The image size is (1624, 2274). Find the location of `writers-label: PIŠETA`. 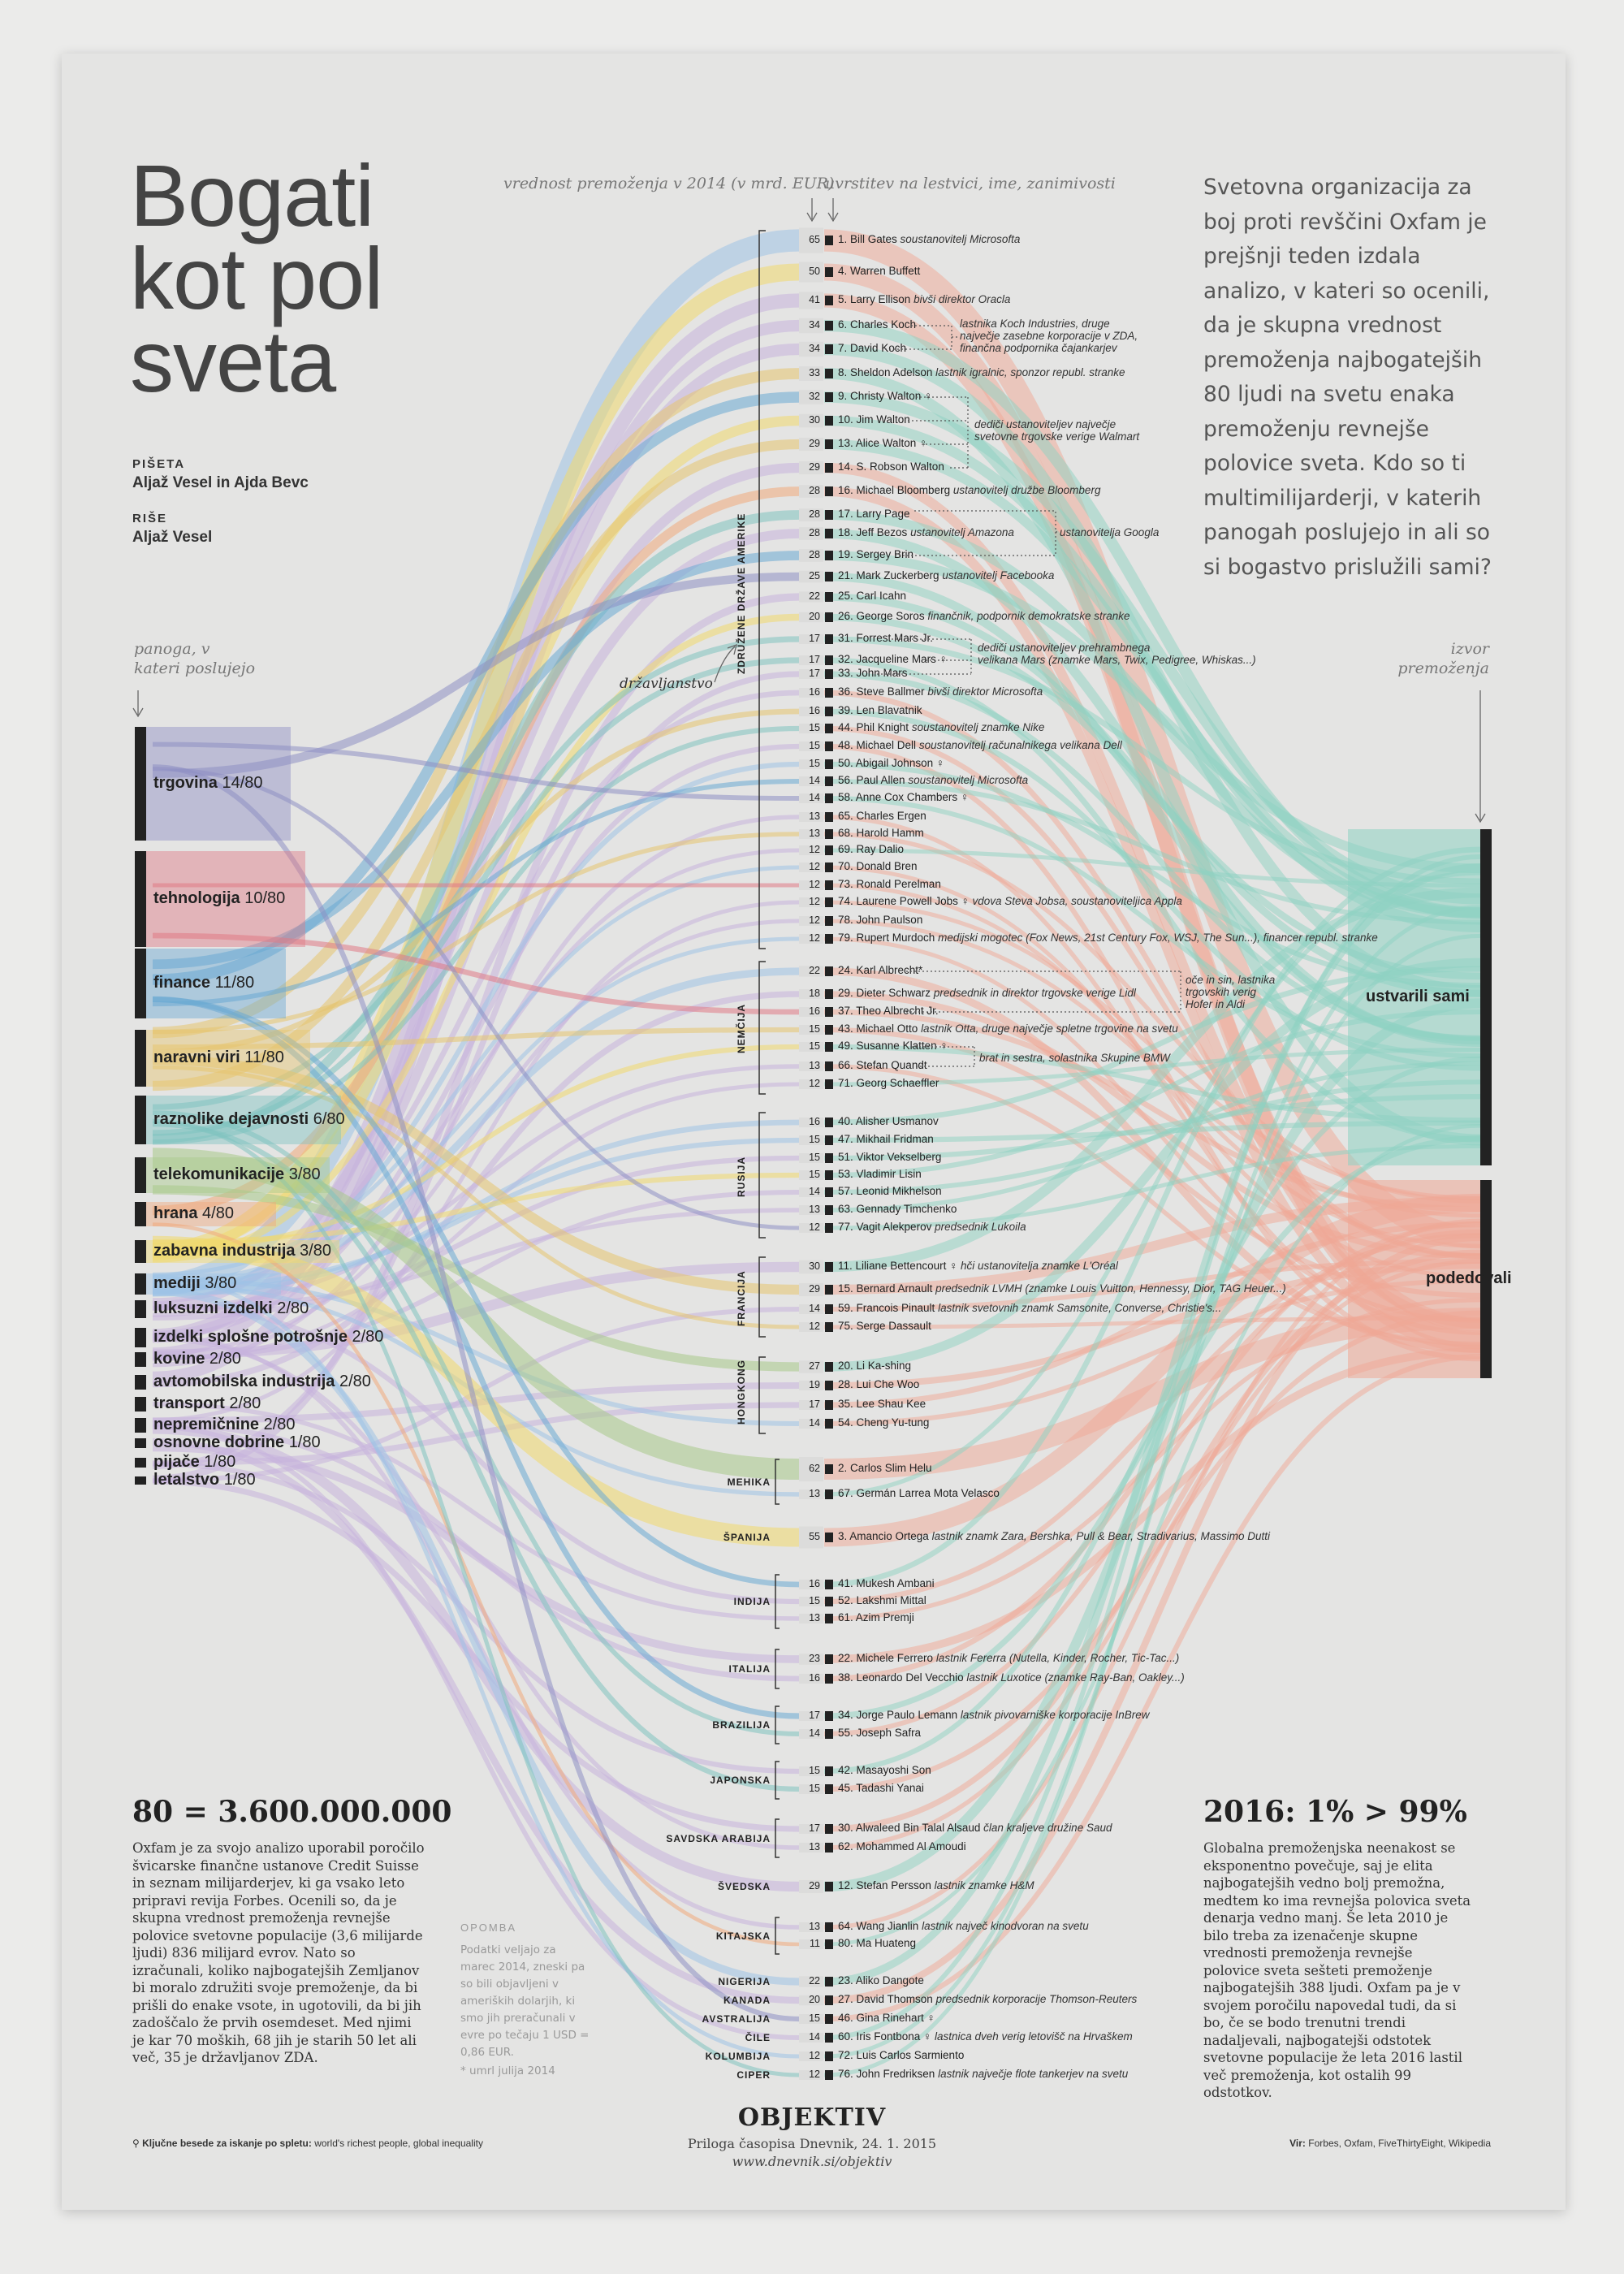

writers-label: PIŠETA is located at coordinates (159, 464).